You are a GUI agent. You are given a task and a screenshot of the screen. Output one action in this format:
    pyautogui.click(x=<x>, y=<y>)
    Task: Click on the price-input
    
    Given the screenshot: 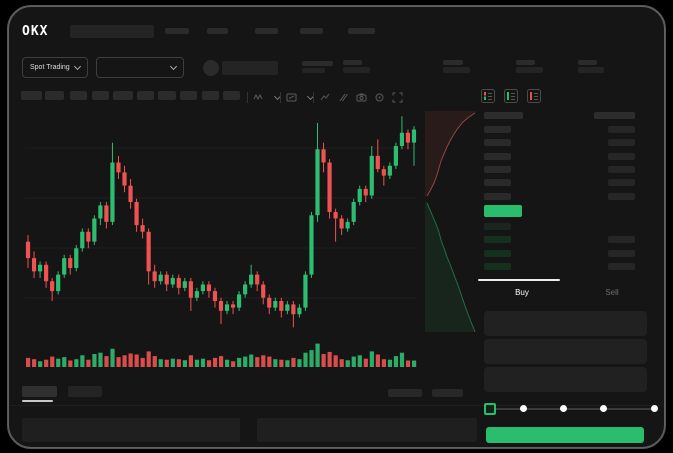 What is the action you would take?
    pyautogui.click(x=565, y=323)
    